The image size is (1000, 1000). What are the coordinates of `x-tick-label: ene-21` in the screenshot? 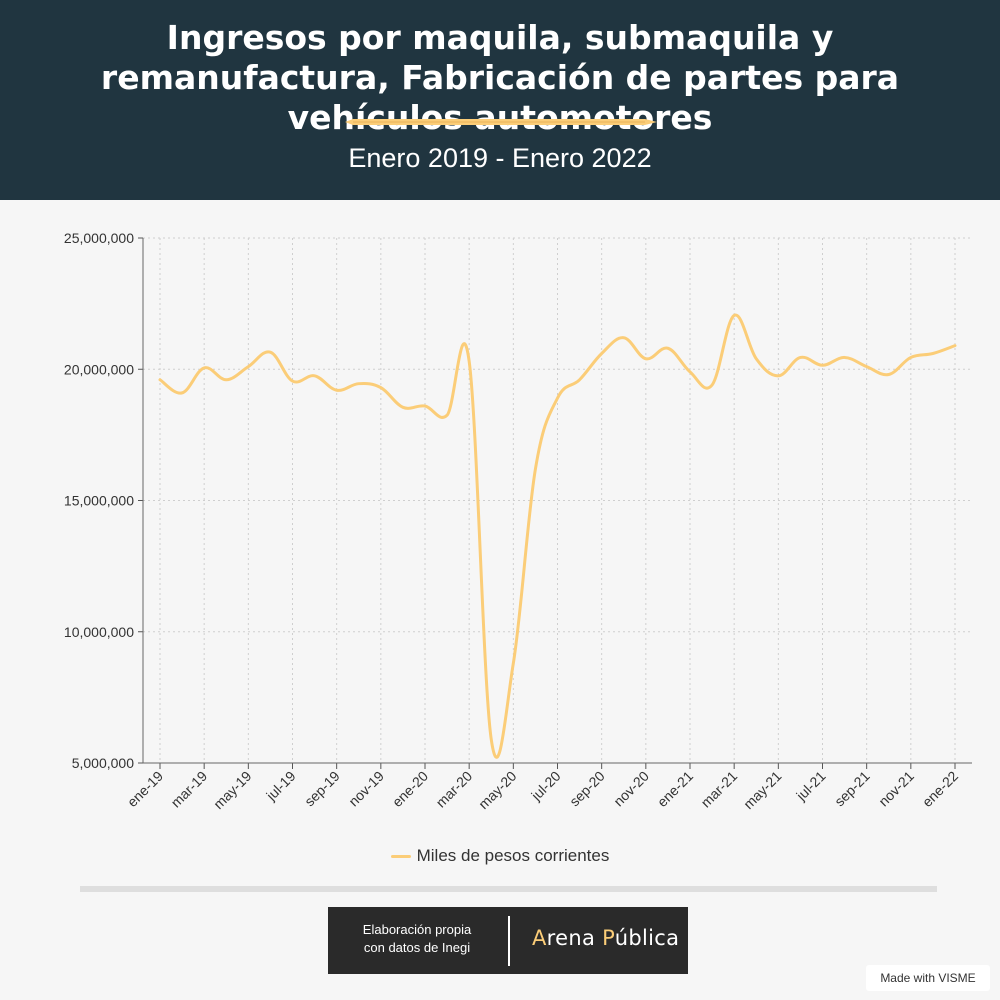 It's located at (675, 789).